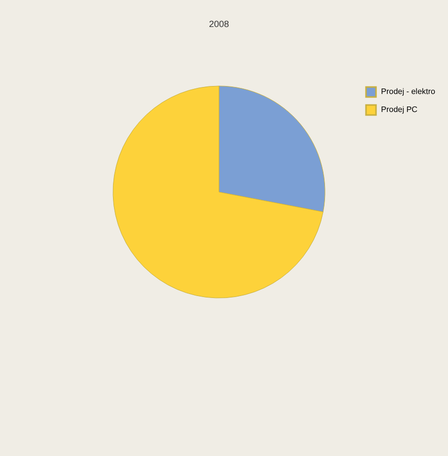 The height and width of the screenshot is (456, 448). Describe the element at coordinates (408, 91) in the screenshot. I see `legend-label: Prodej - elektro` at that location.